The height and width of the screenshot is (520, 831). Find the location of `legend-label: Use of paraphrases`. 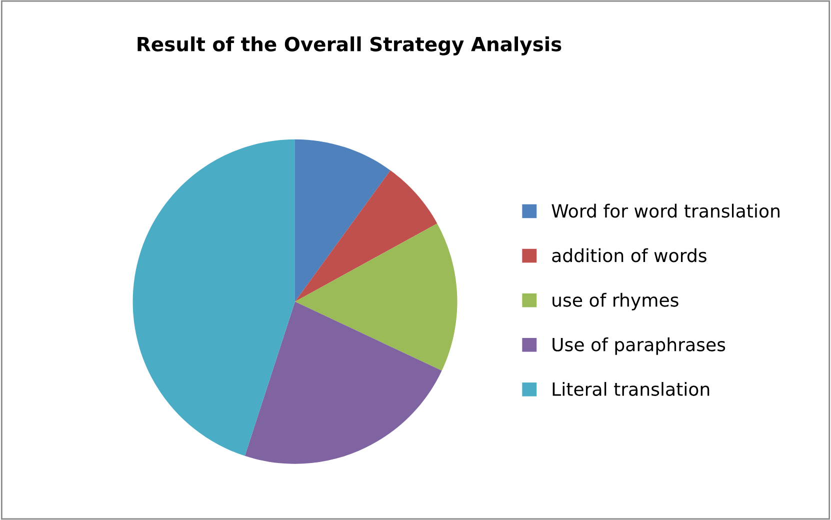

legend-label: Use of paraphrases is located at coordinates (639, 346).